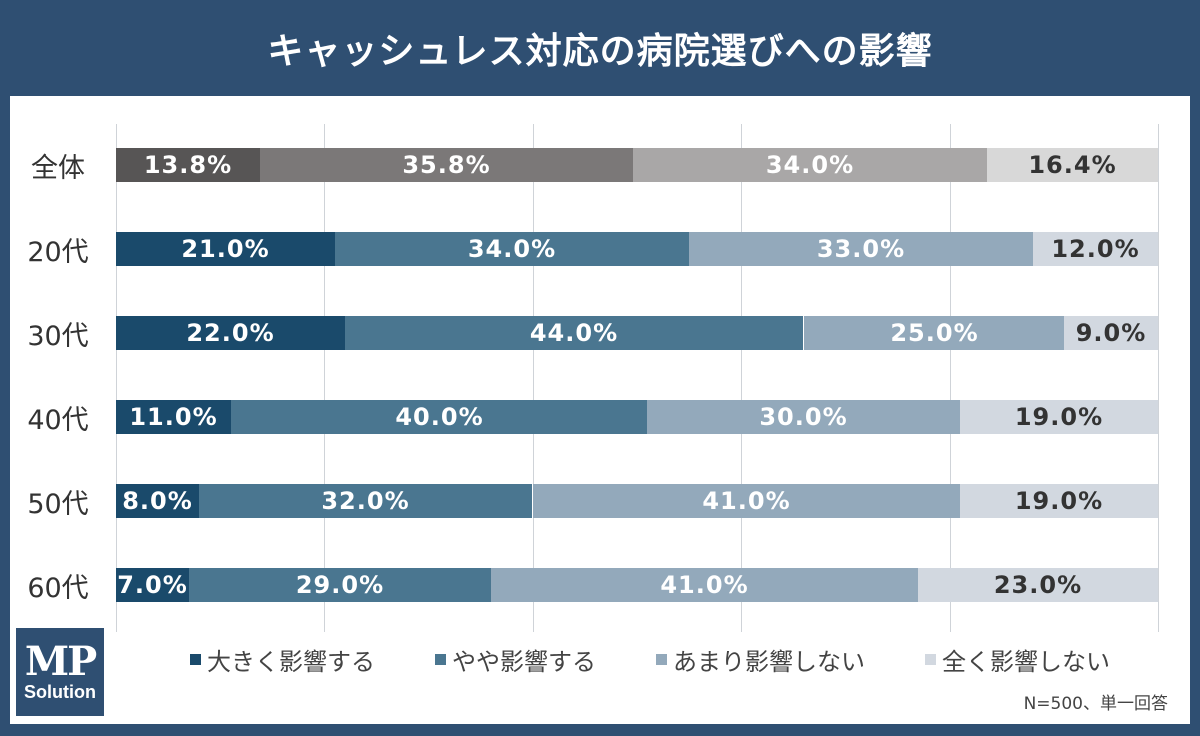  What do you see at coordinates (58, 420) in the screenshot?
I see `category-label: 40代` at bounding box center [58, 420].